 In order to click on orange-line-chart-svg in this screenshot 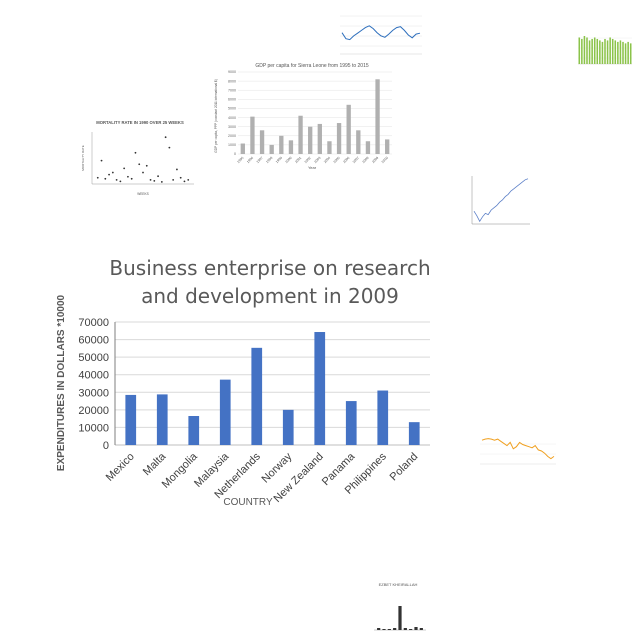, I will do `click(516, 455)`.